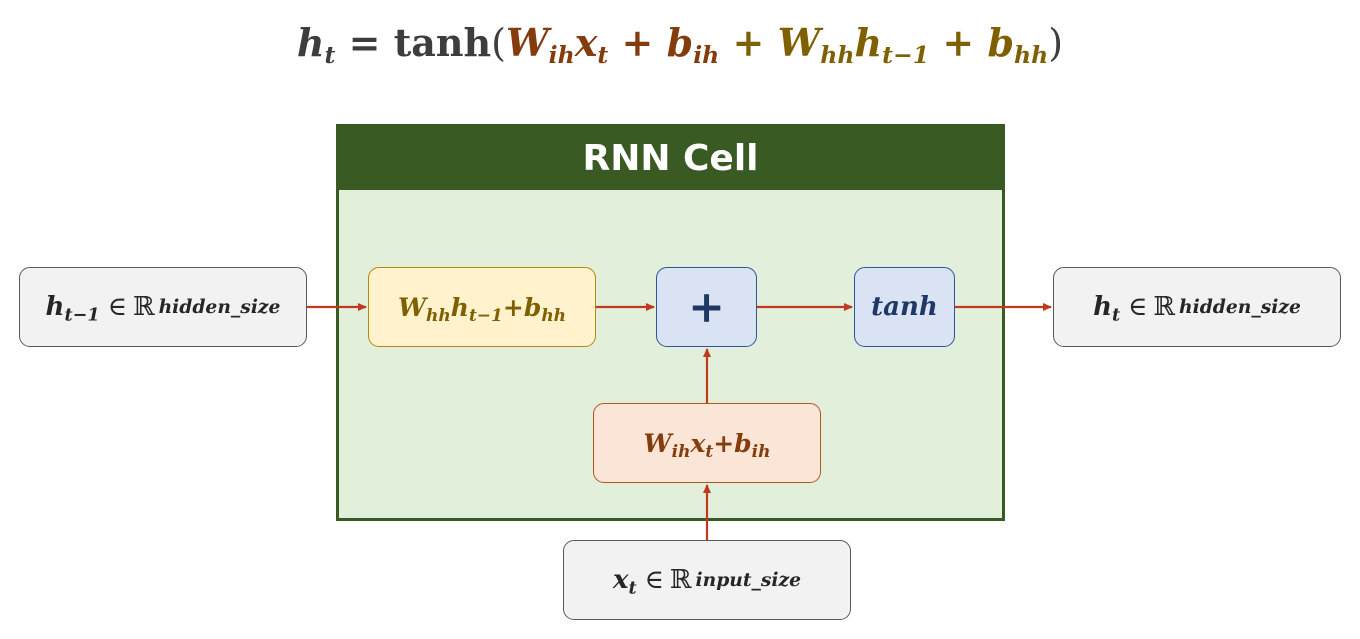  I want to click on plus-symbol: +, so click(706, 307).